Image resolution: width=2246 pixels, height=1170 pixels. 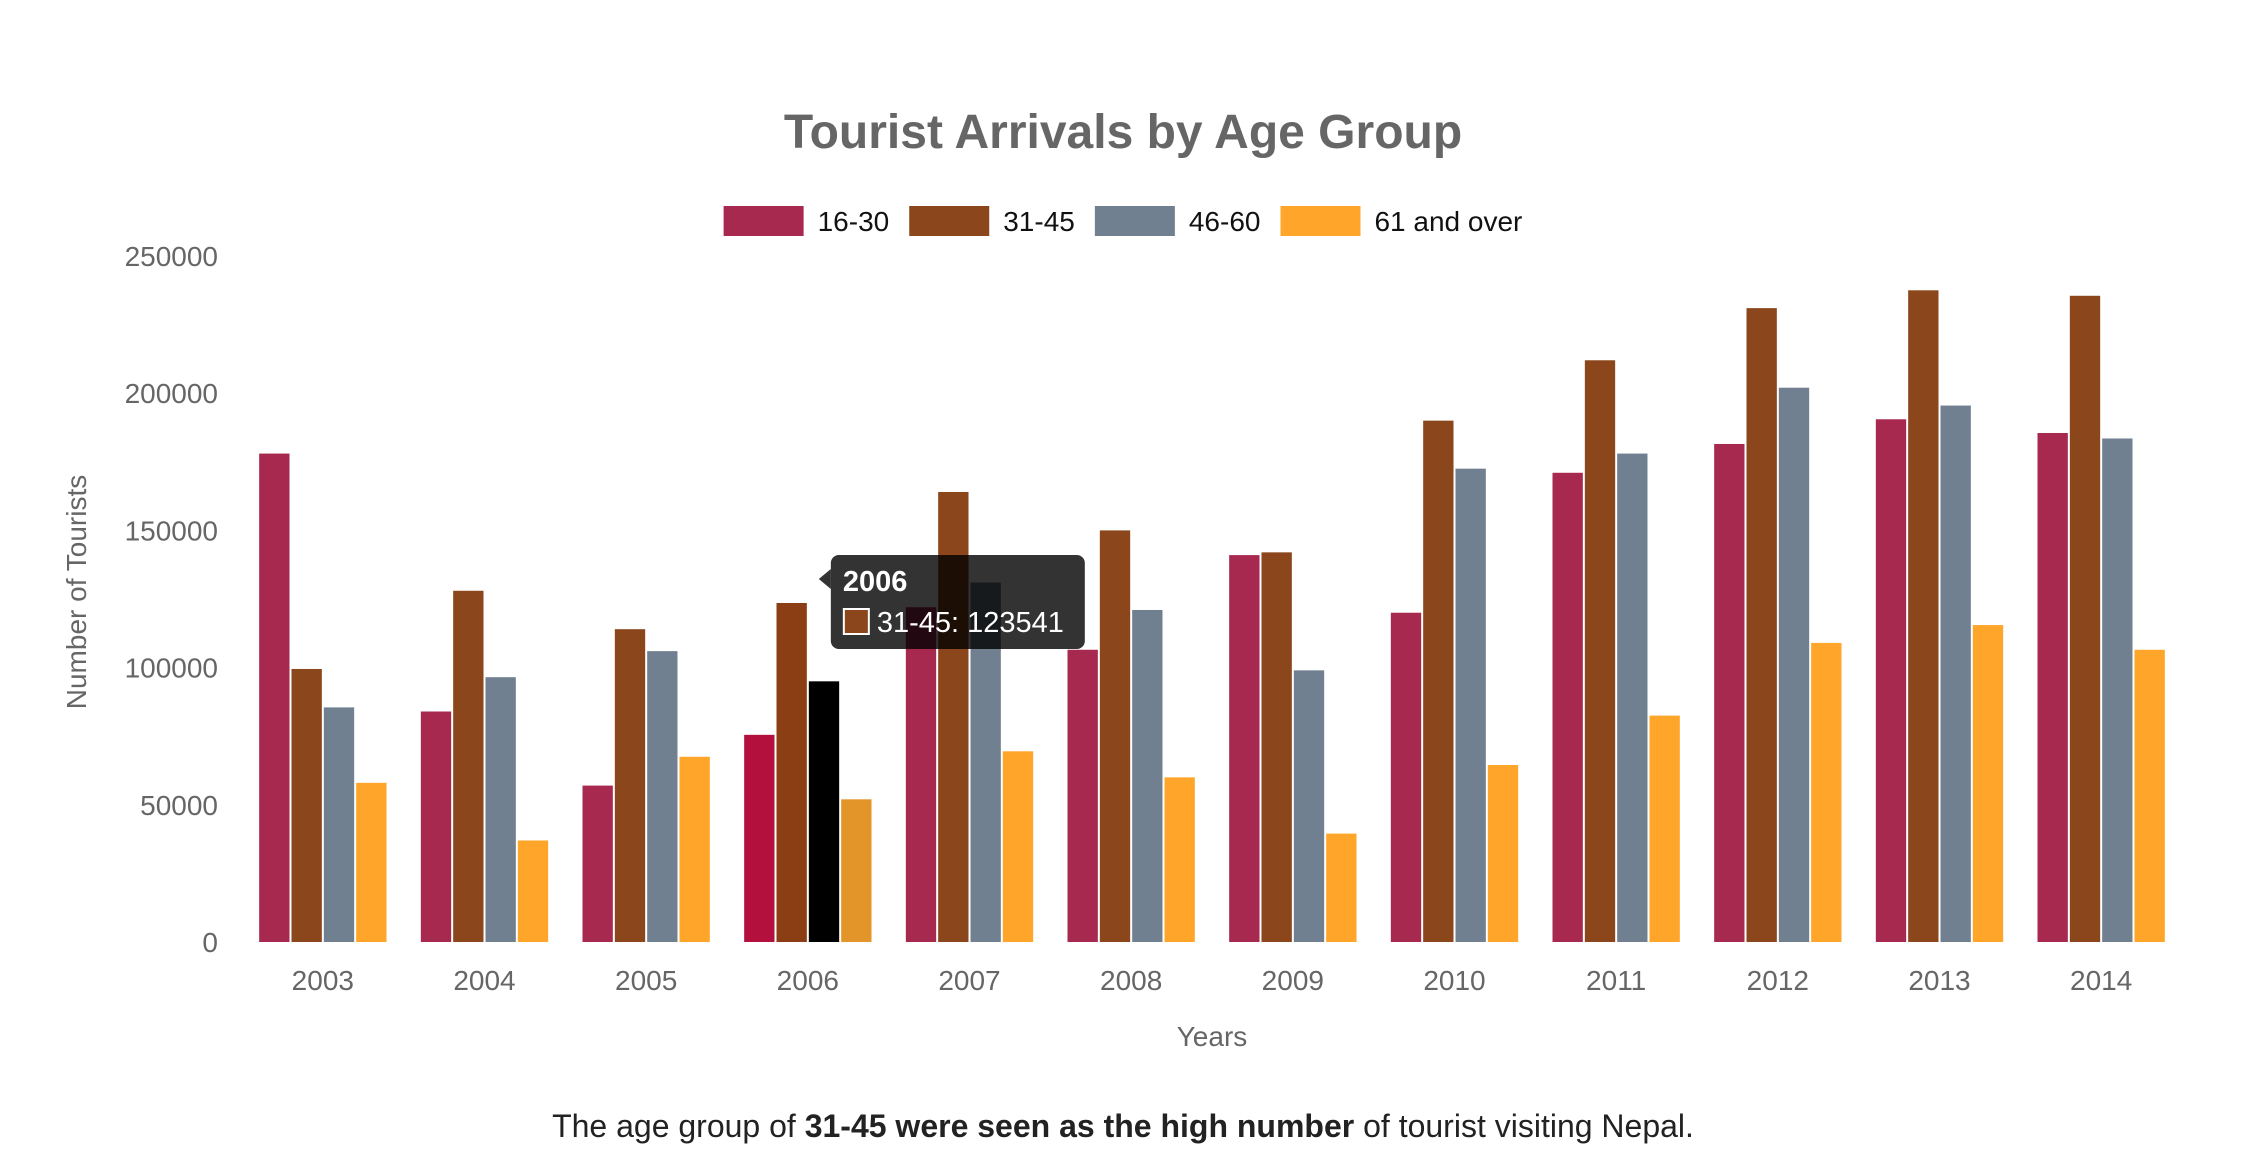 I want to click on x-tick-label: 2010, so click(x=1454, y=980).